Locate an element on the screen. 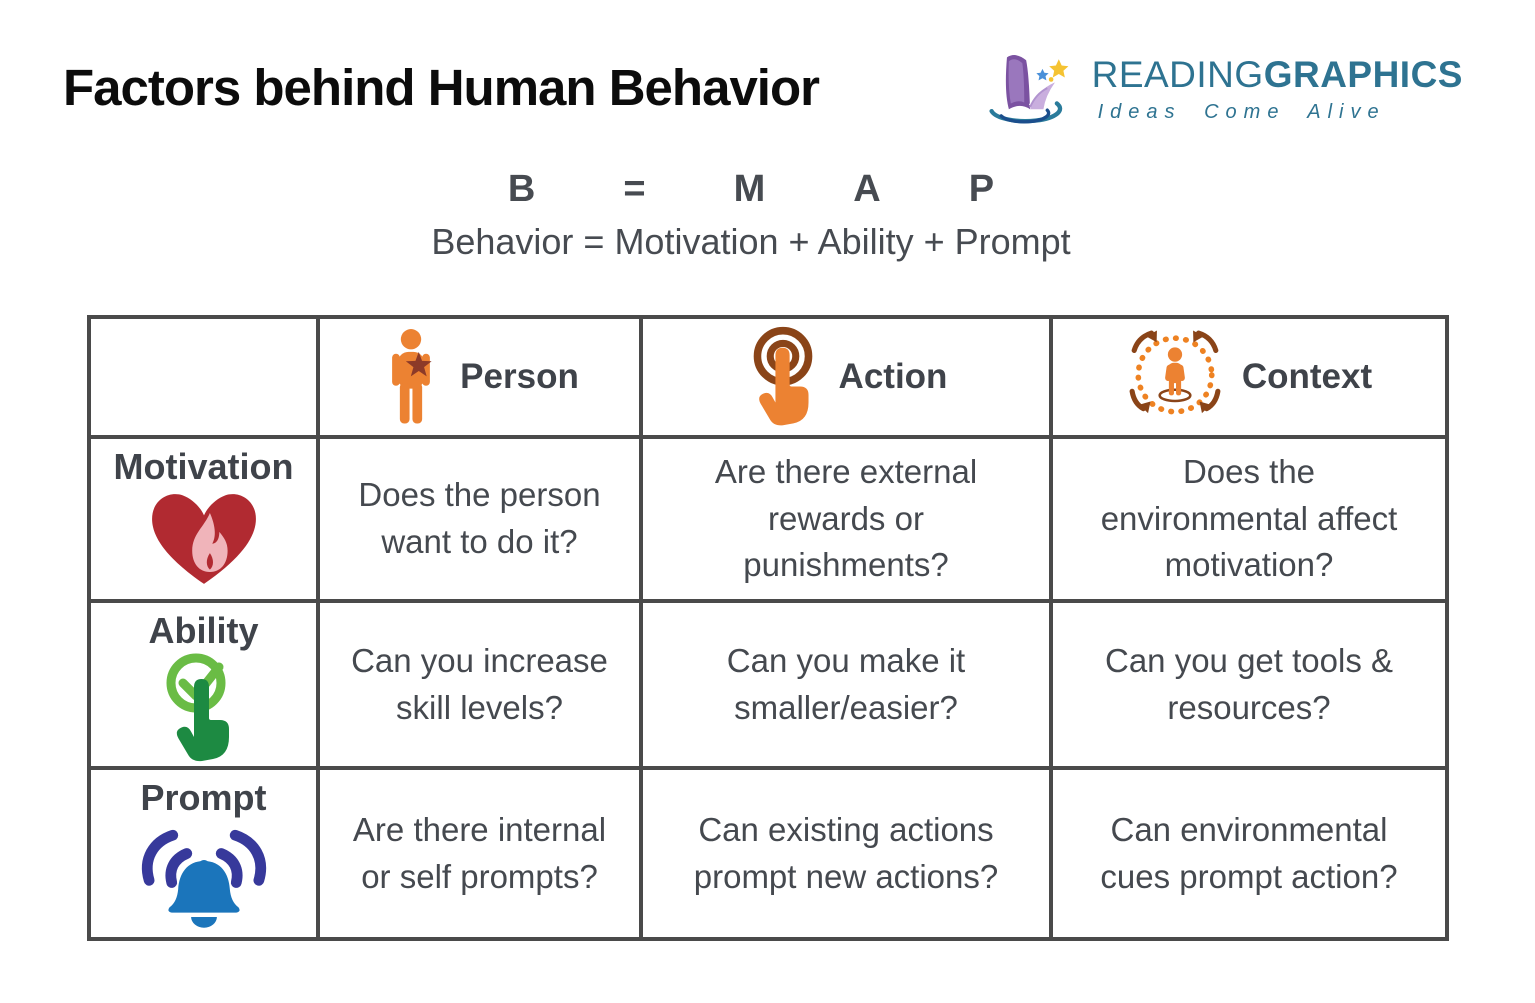 Image resolution: width=1535 pixels, height=1003 pixels. logo-tagline: Ideas Come Alive is located at coordinates (1241, 111).